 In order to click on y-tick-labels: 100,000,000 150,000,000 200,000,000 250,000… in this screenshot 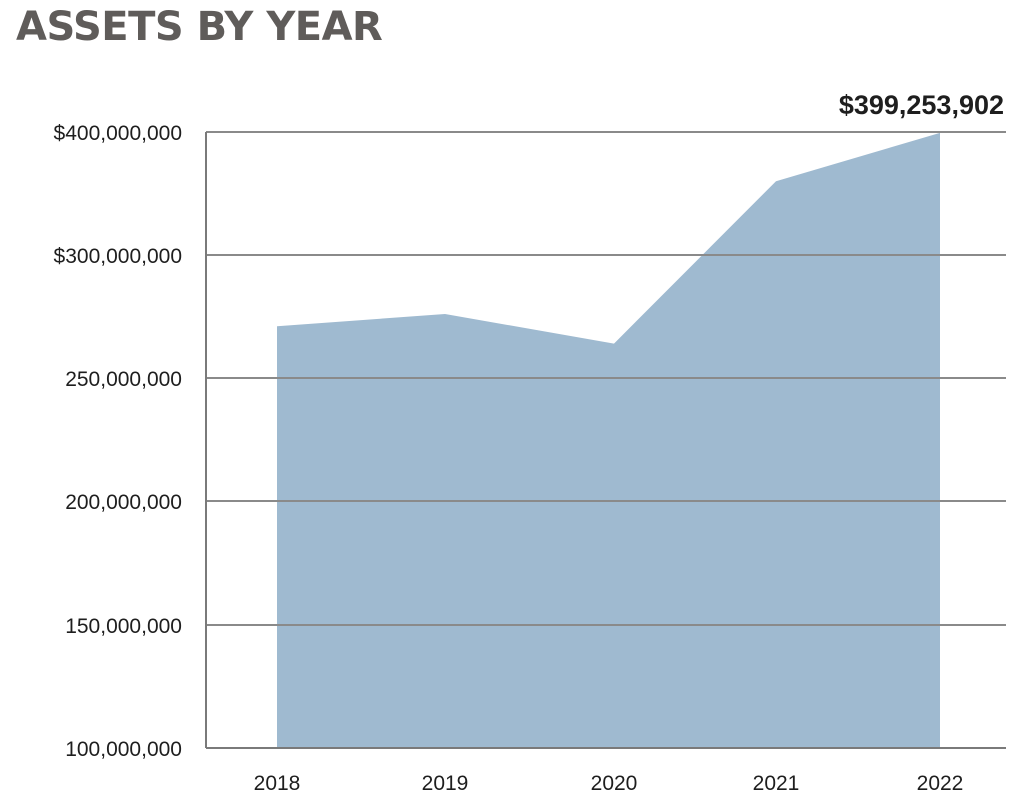, I will do `click(118, 441)`.